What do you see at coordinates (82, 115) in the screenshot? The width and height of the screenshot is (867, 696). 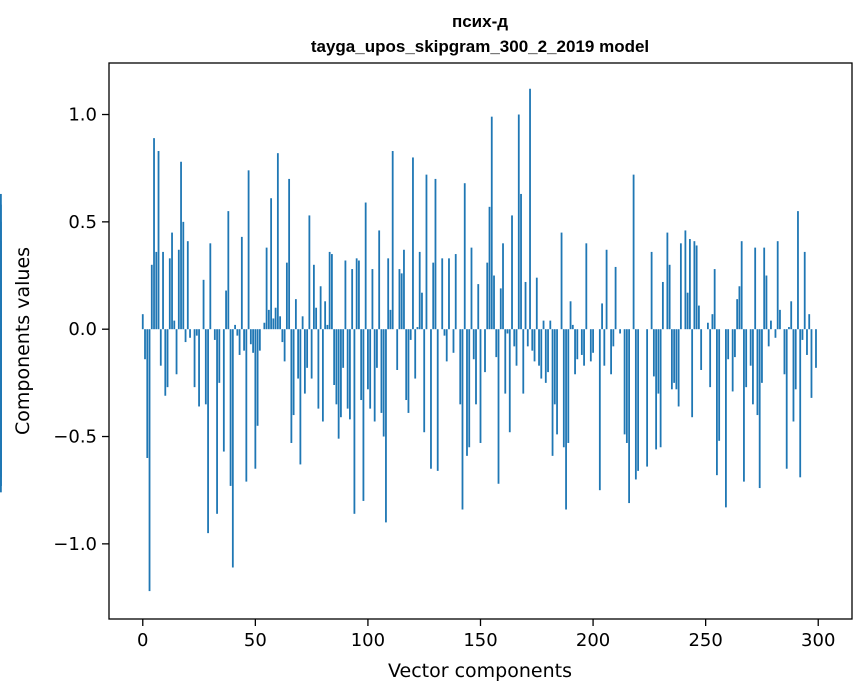 I see `y-tick-label: 1.0` at bounding box center [82, 115].